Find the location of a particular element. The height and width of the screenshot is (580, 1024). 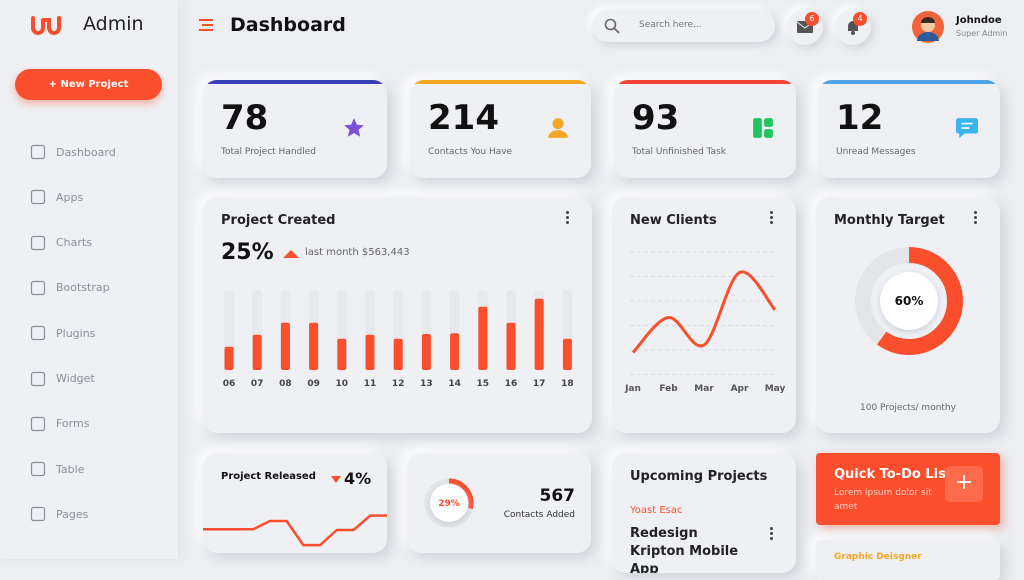

stat-value: 93 is located at coordinates (656, 118).